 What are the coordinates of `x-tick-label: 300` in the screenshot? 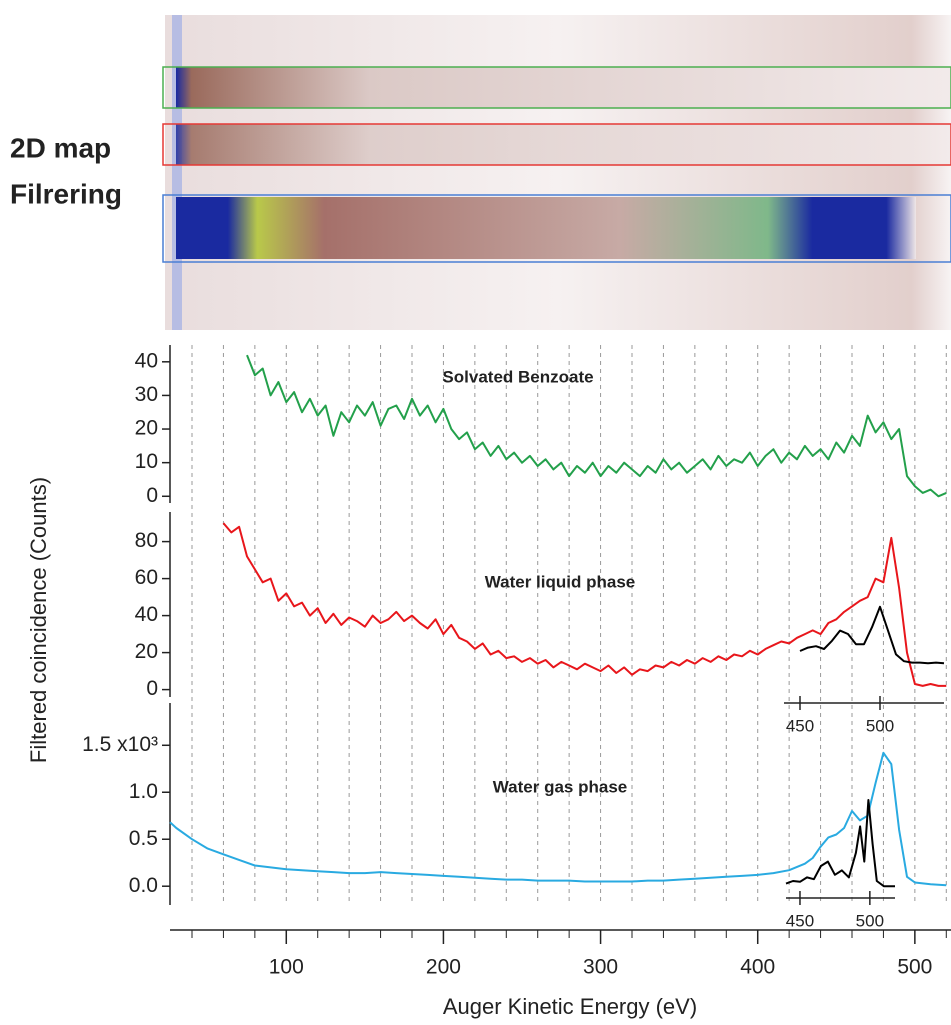 It's located at (600, 967).